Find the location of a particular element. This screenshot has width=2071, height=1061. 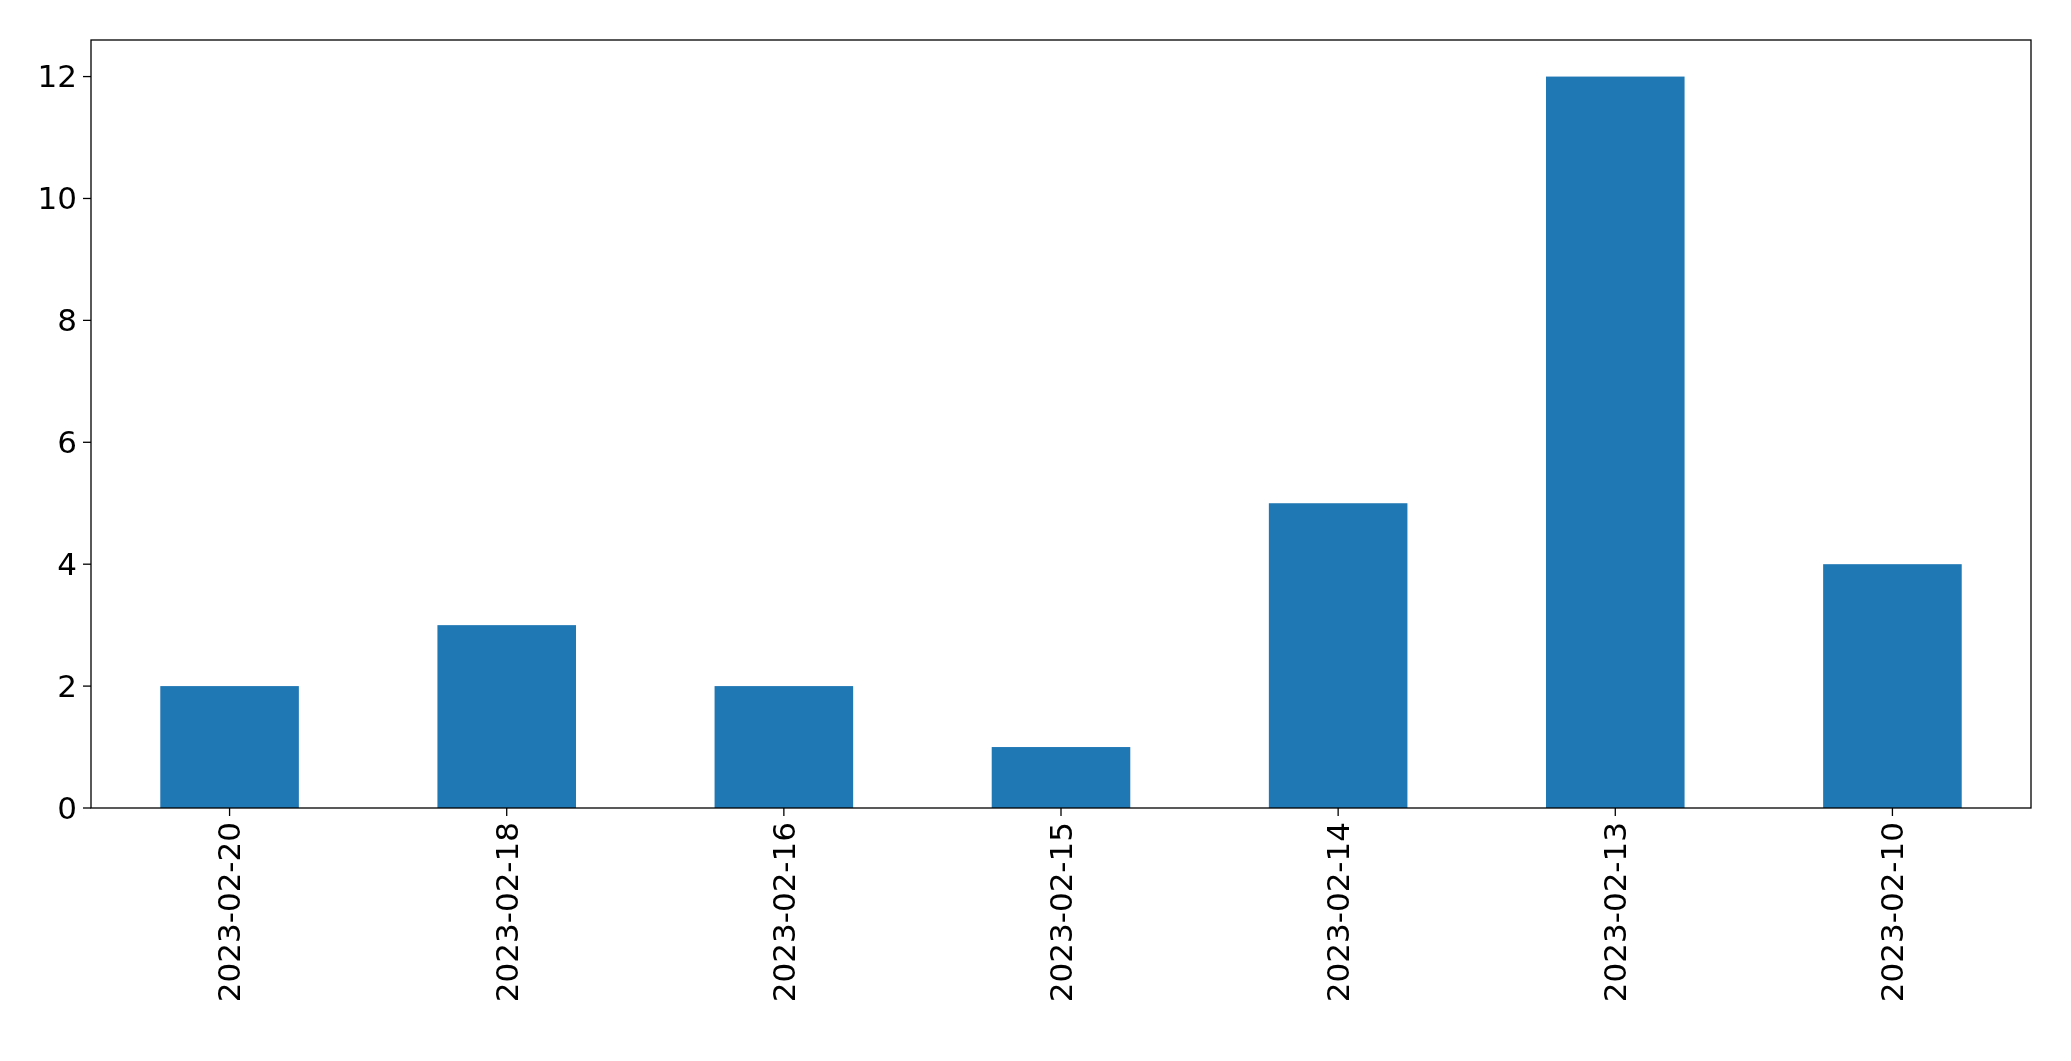

y-tick-label: 10 is located at coordinates (57, 198).